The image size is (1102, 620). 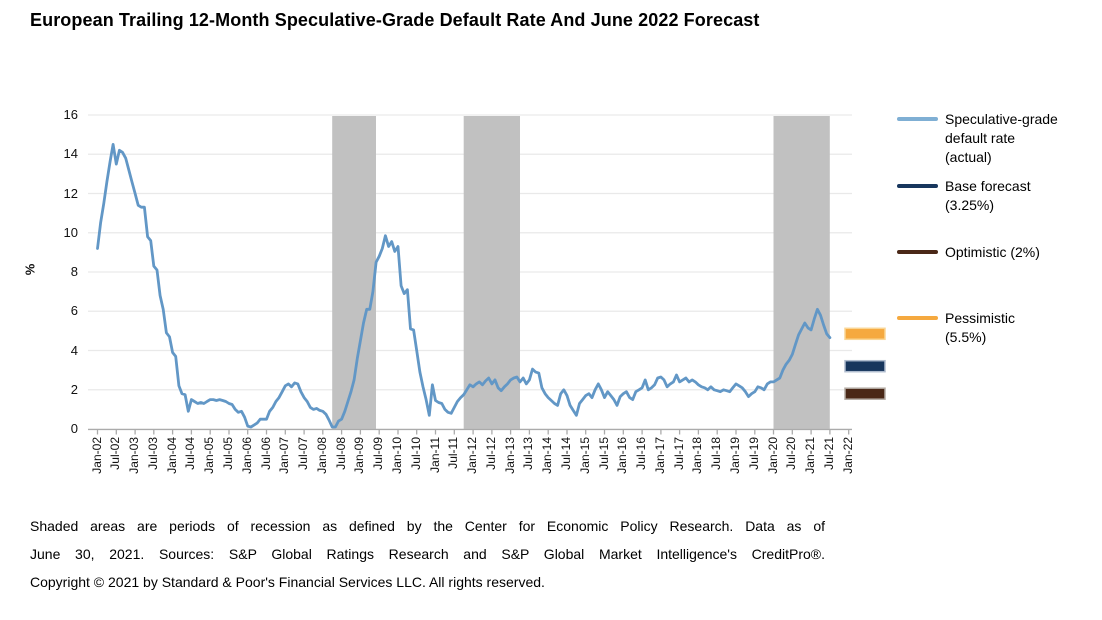 What do you see at coordinates (622, 455) in the screenshot?
I see `x-tick-label: Jan-16` at bounding box center [622, 455].